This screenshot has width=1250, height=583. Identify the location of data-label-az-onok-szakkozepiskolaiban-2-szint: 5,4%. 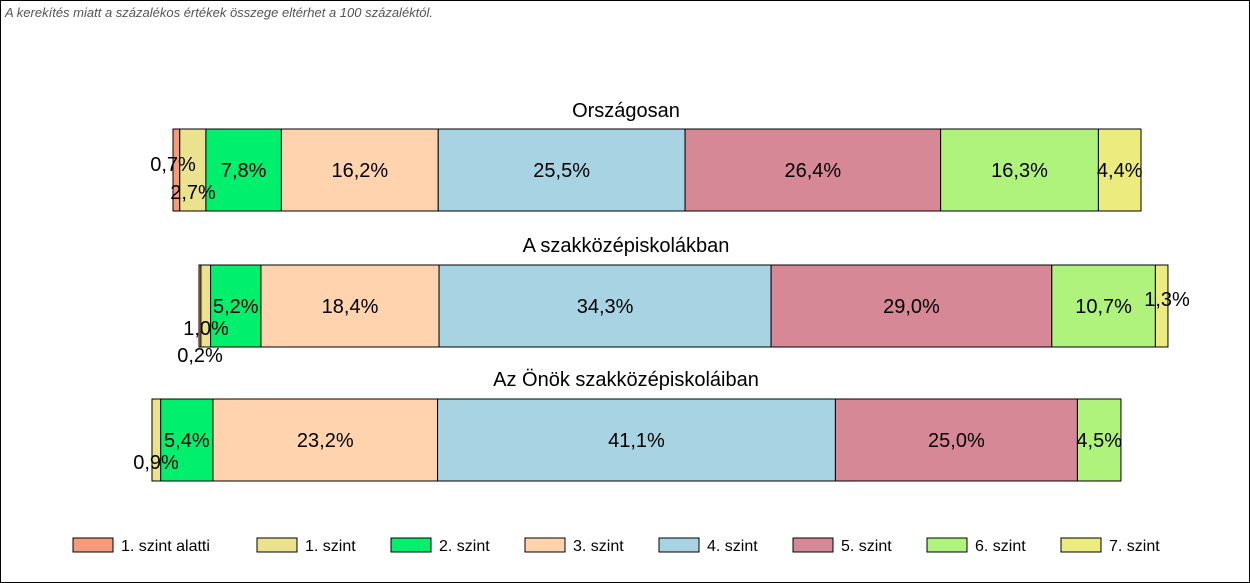
(187, 441).